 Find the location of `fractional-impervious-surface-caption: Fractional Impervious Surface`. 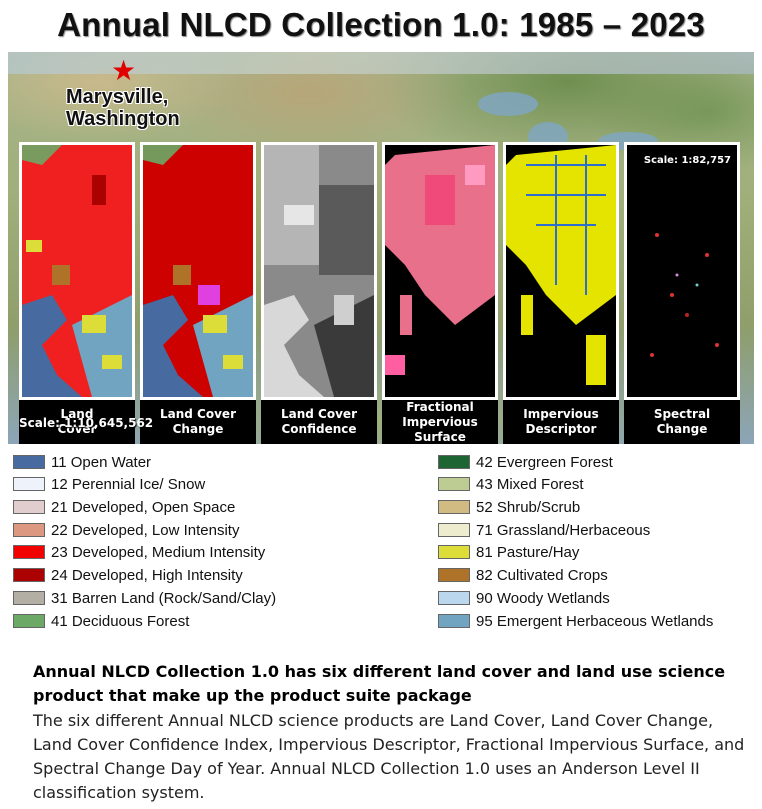

fractional-impervious-surface-caption: Fractional Impervious Surface is located at coordinates (440, 422).